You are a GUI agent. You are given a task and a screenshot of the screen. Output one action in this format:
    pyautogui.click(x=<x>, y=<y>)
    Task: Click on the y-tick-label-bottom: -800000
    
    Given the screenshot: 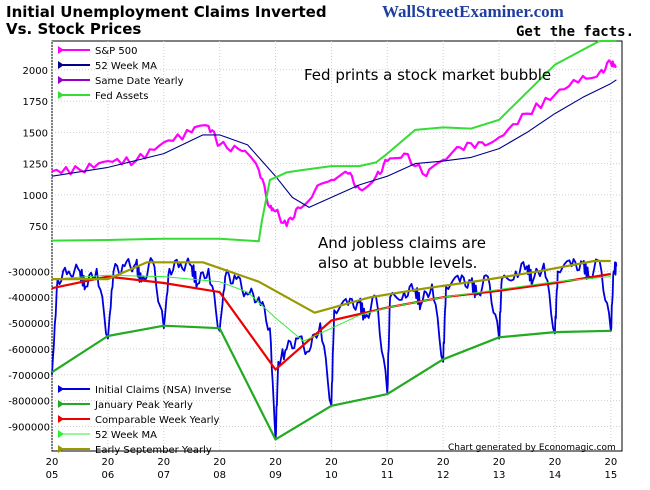 What is the action you would take?
    pyautogui.click(x=29, y=402)
    